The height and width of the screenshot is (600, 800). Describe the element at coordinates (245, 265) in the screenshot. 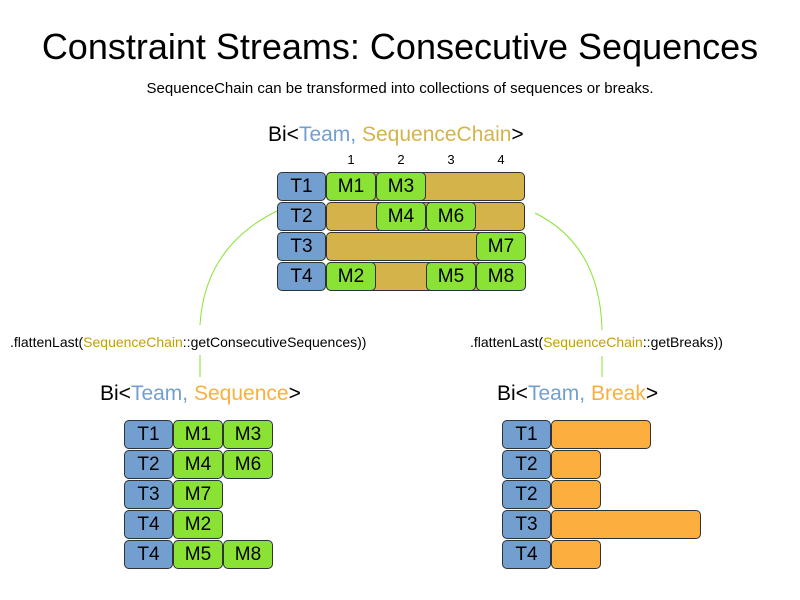

I see `left-connector-arc` at that location.